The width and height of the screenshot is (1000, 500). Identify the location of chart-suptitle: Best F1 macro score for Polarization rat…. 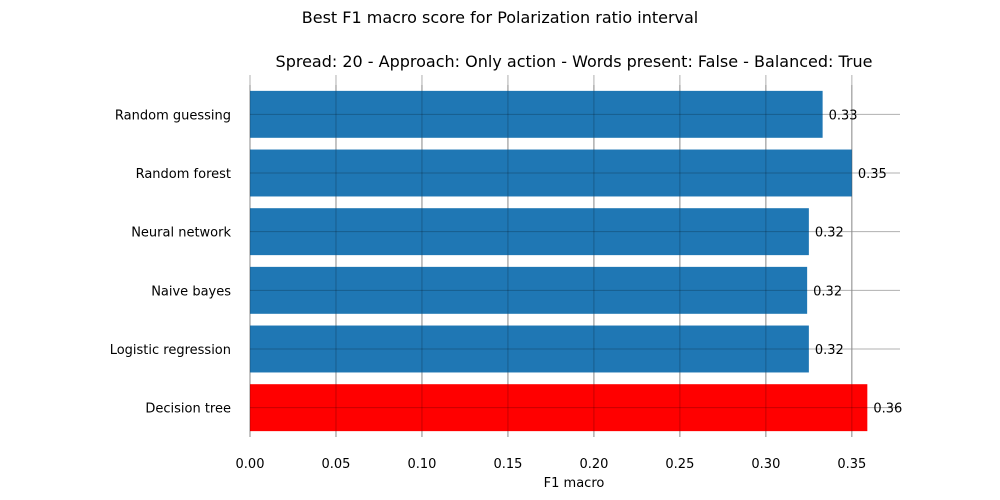
(500, 17).